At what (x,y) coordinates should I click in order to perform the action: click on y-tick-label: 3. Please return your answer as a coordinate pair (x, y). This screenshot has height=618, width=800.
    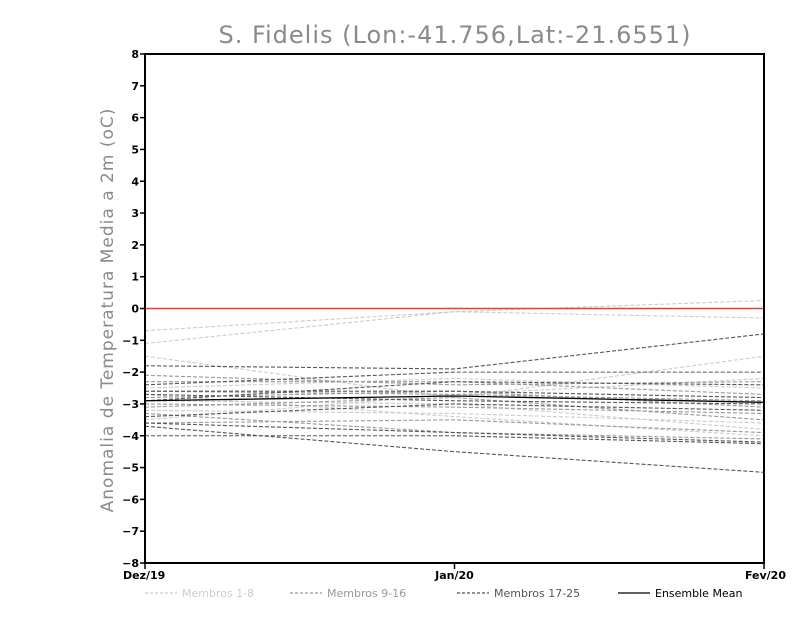
    Looking at the image, I should click on (135, 213).